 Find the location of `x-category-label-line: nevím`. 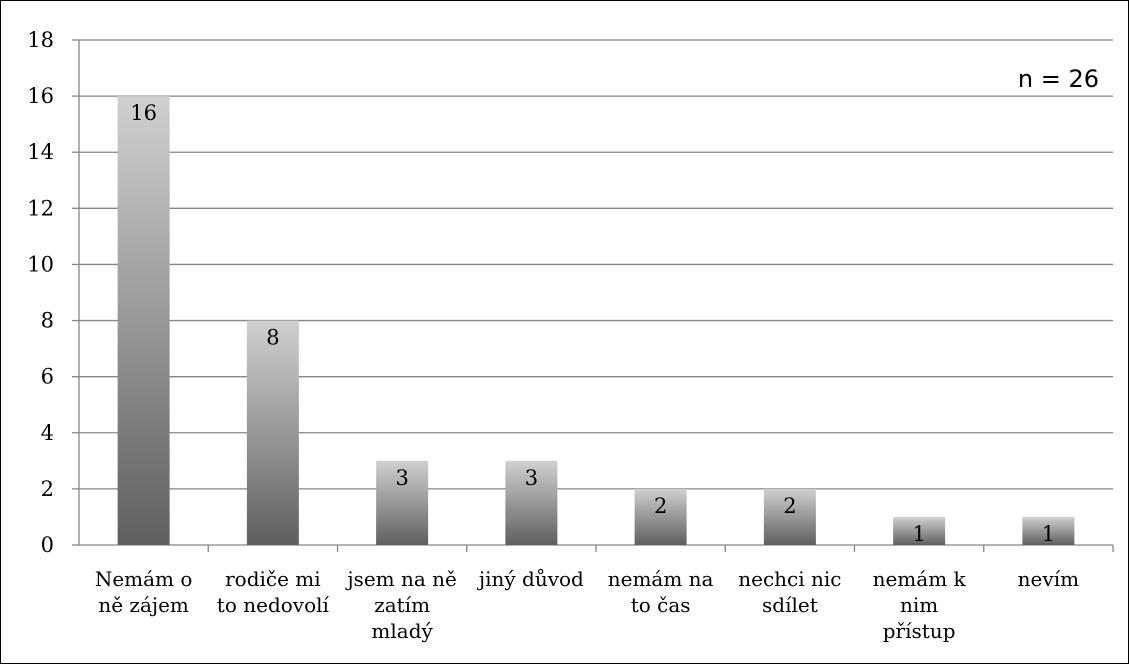

x-category-label-line: nevím is located at coordinates (1048, 579).